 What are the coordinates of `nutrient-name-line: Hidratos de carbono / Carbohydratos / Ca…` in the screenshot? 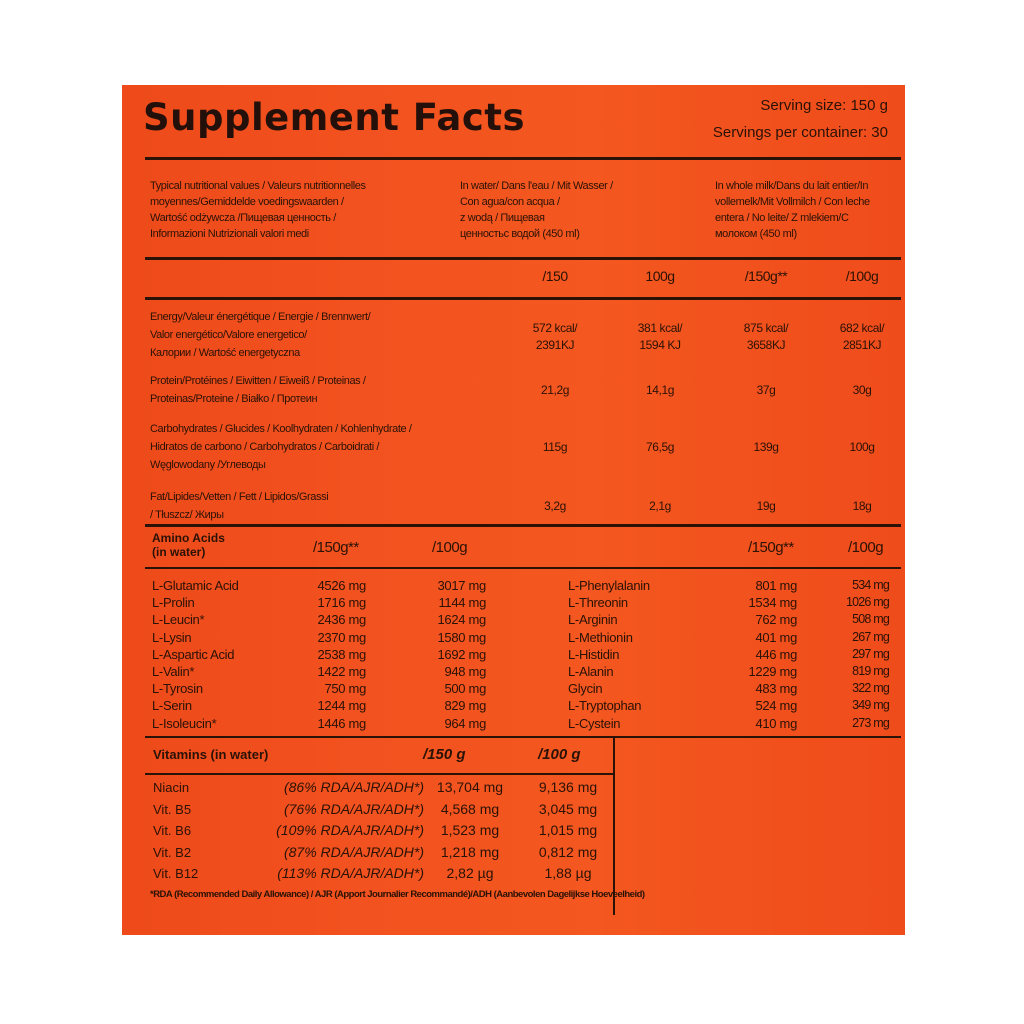 It's located at (265, 447).